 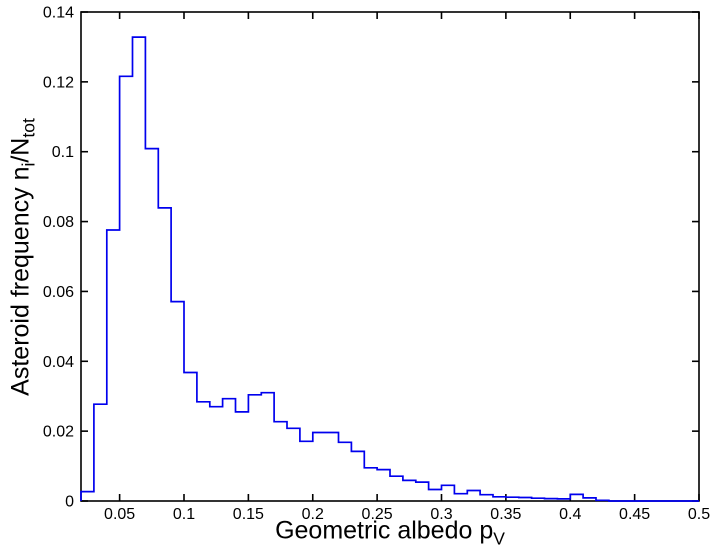 I want to click on y-axis-label-sub-i: i, so click(x=28, y=164).